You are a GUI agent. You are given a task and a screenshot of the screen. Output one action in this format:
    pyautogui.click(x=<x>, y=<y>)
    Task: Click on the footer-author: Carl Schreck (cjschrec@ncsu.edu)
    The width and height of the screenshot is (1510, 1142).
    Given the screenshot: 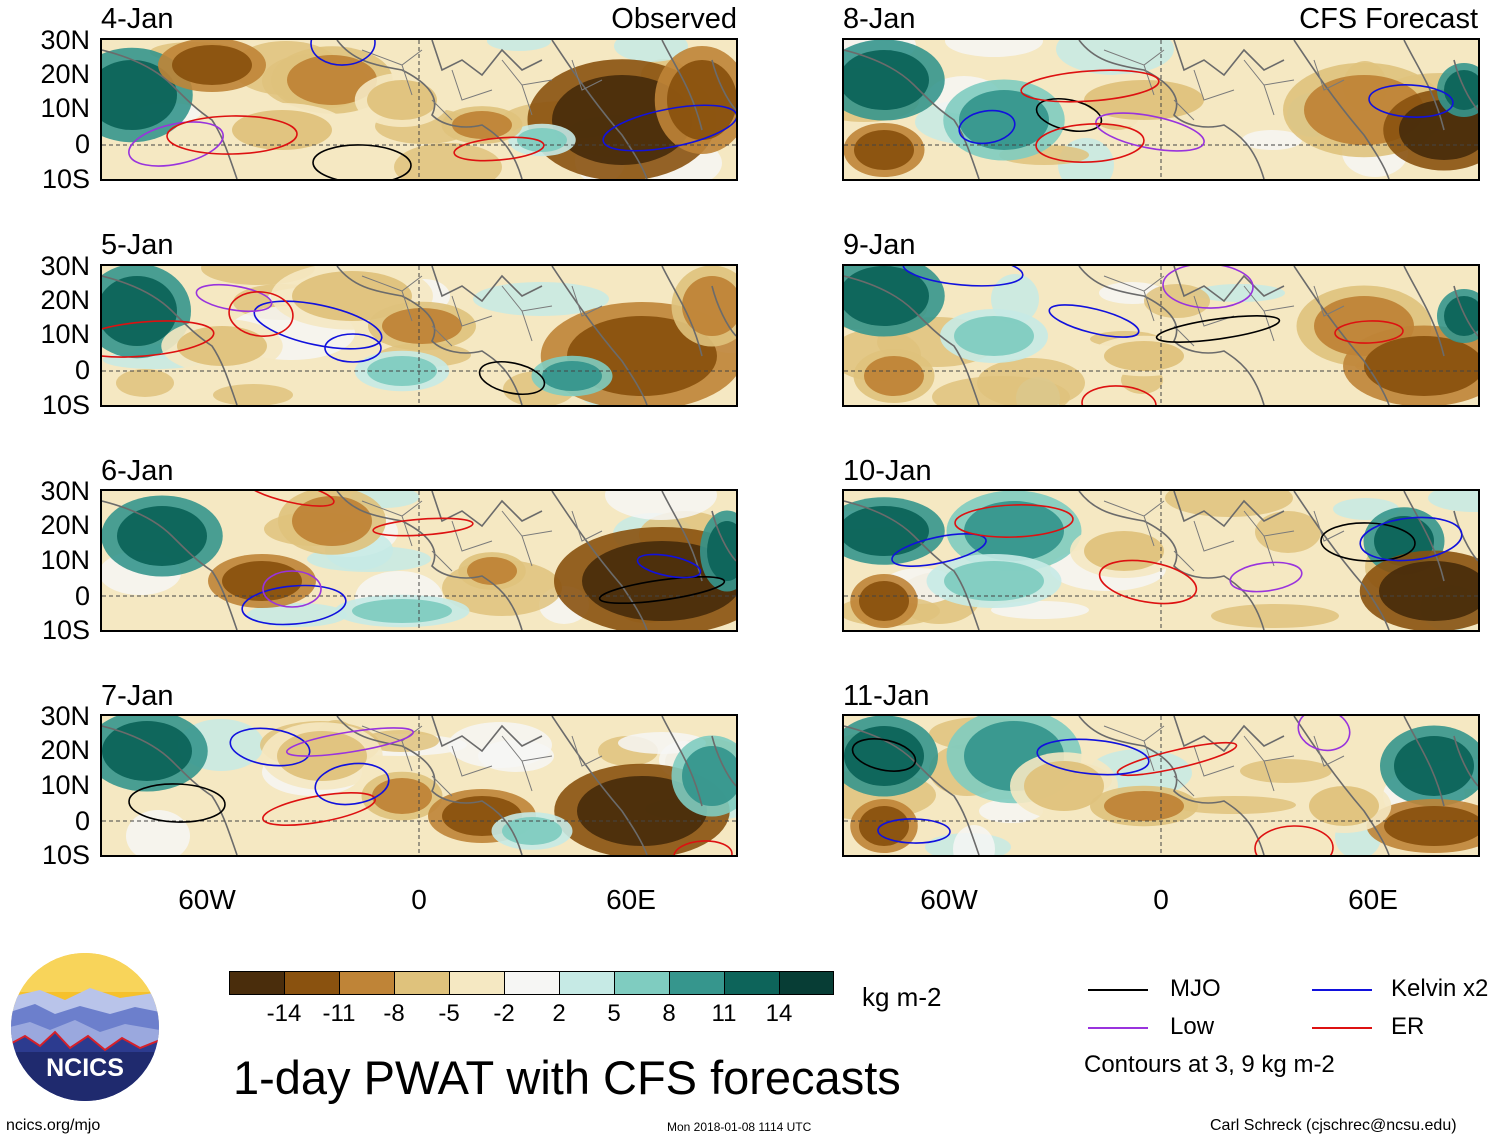 What is the action you would take?
    pyautogui.click(x=1333, y=1125)
    